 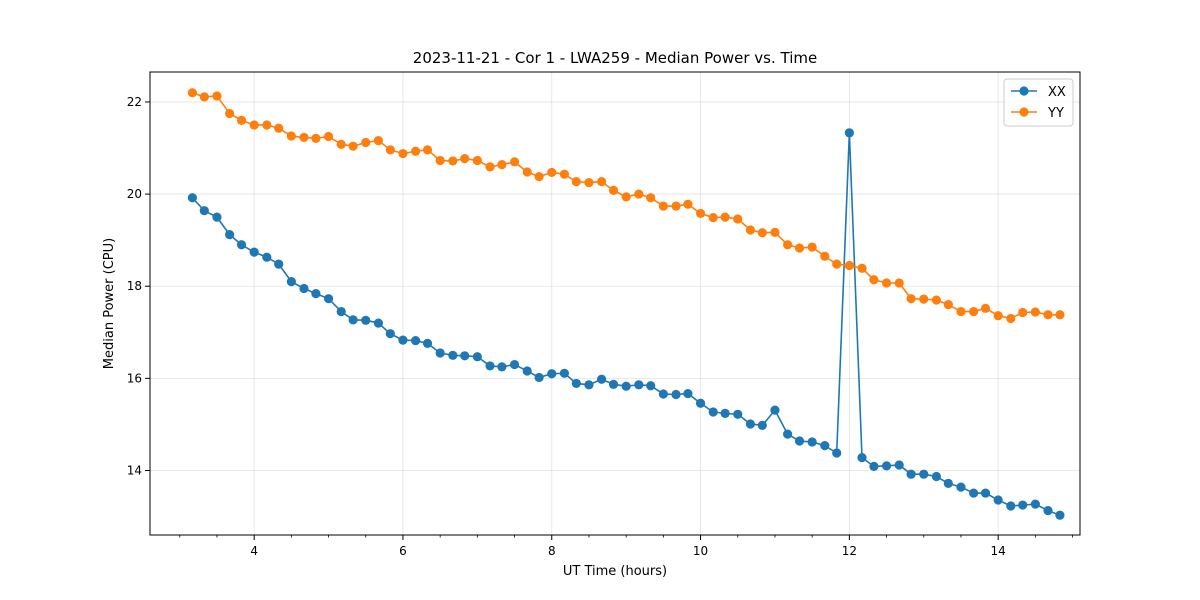 What do you see at coordinates (403, 551) in the screenshot?
I see `x-tick-label: 6` at bounding box center [403, 551].